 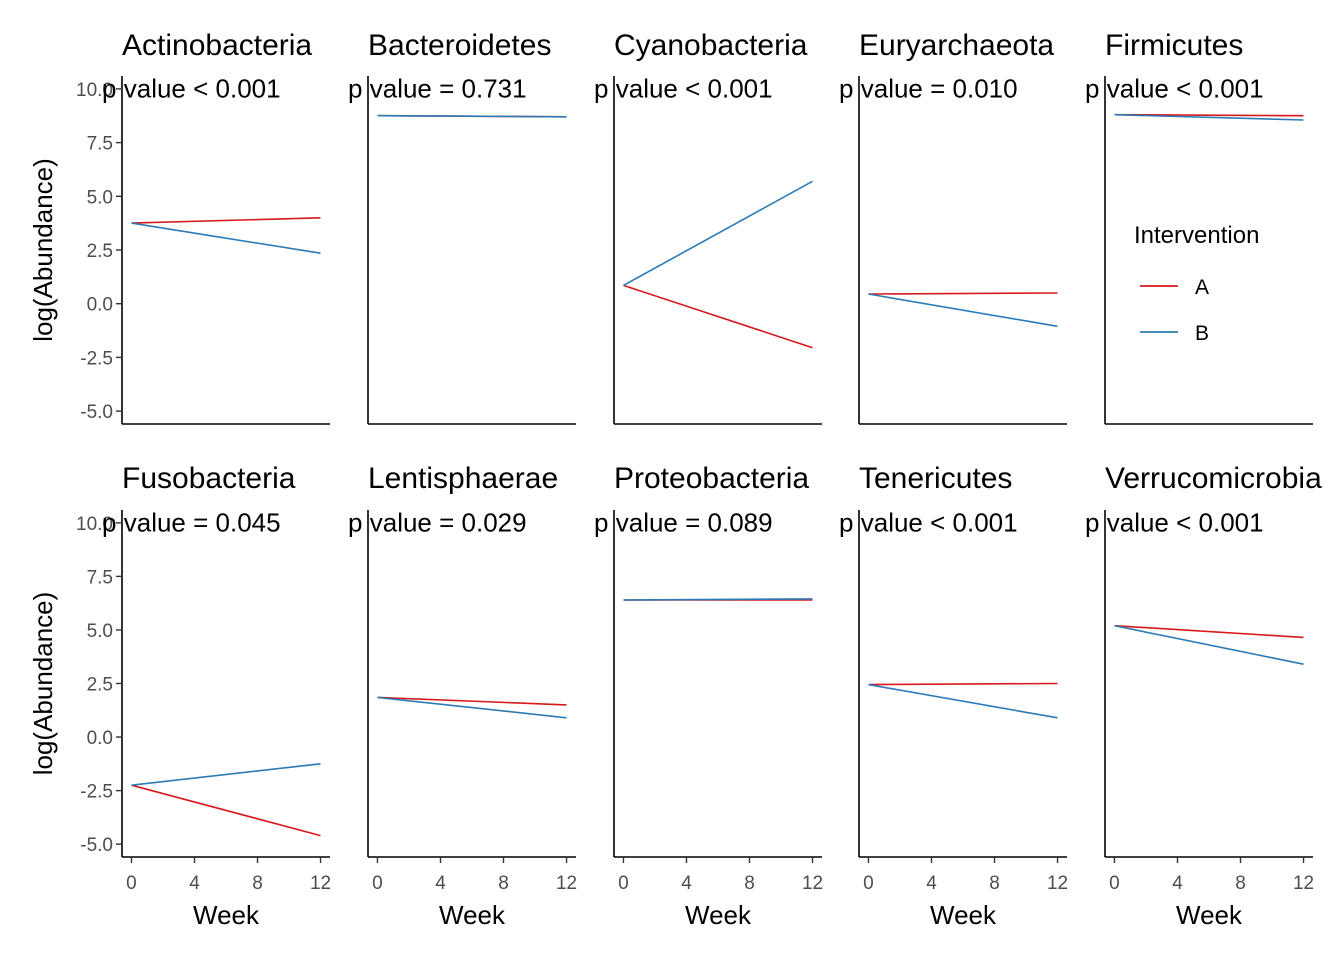 What do you see at coordinates (463, 478) in the screenshot?
I see `panel-title: Lentisphaerae` at bounding box center [463, 478].